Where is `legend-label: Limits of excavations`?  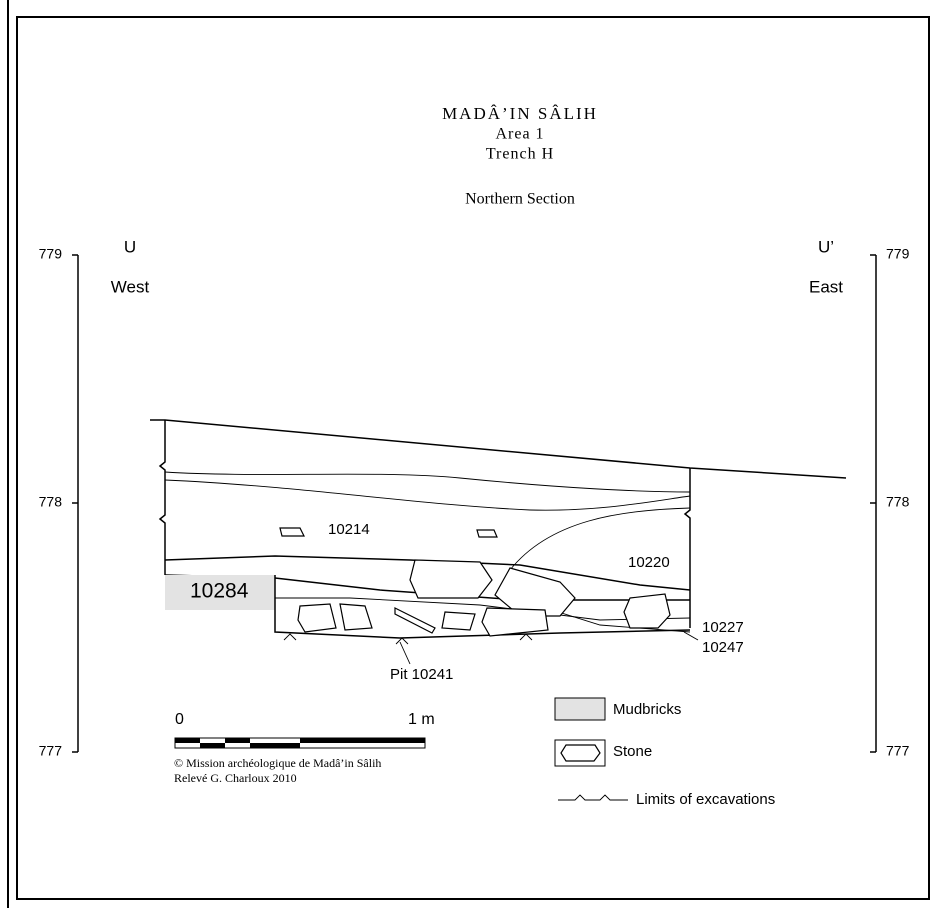 legend-label: Limits of excavations is located at coordinates (705, 799).